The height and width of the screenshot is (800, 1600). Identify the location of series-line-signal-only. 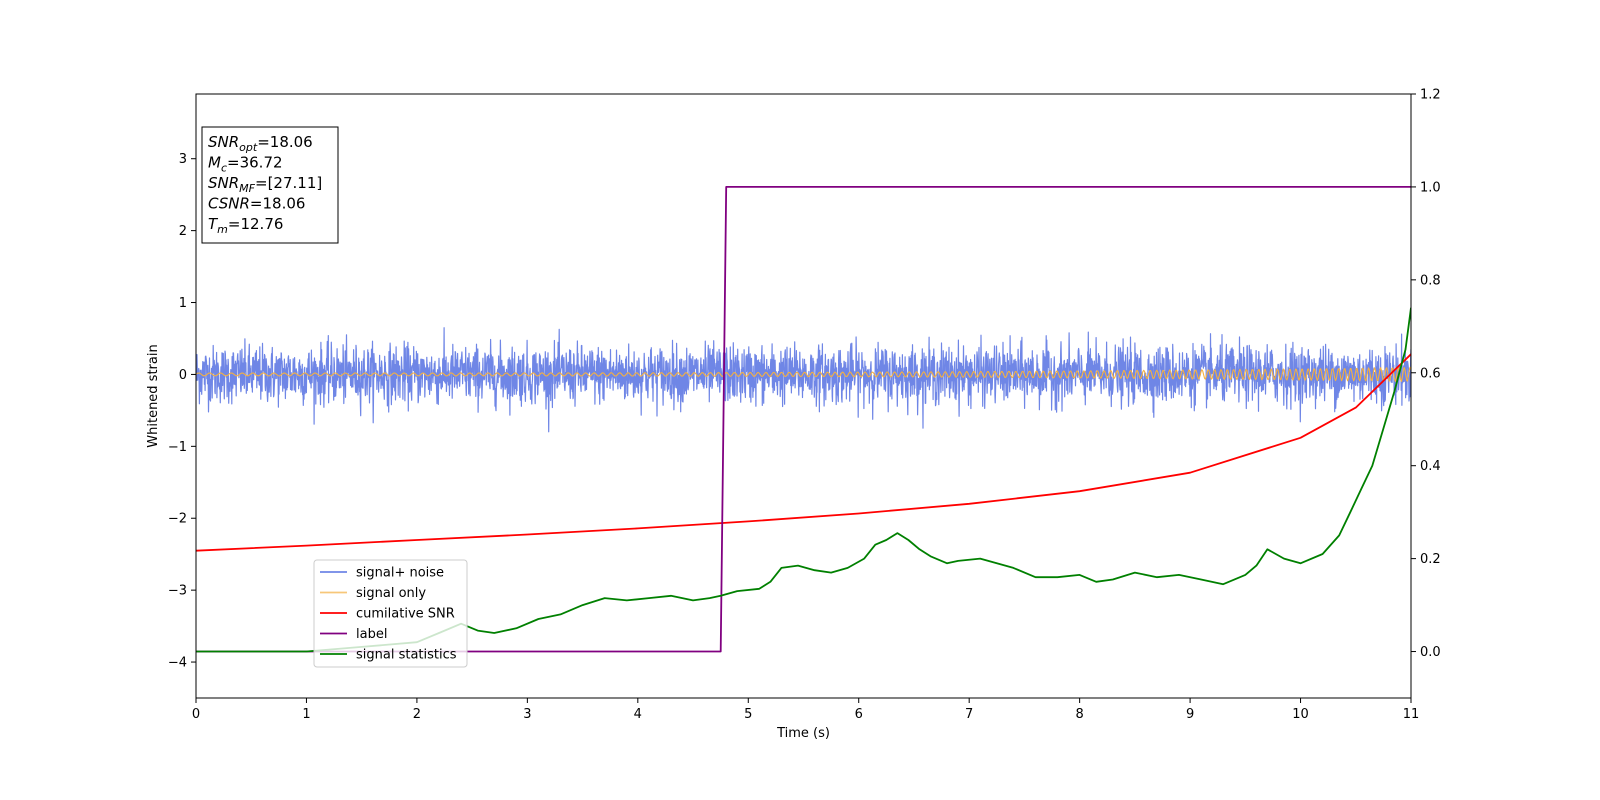
(803, 374).